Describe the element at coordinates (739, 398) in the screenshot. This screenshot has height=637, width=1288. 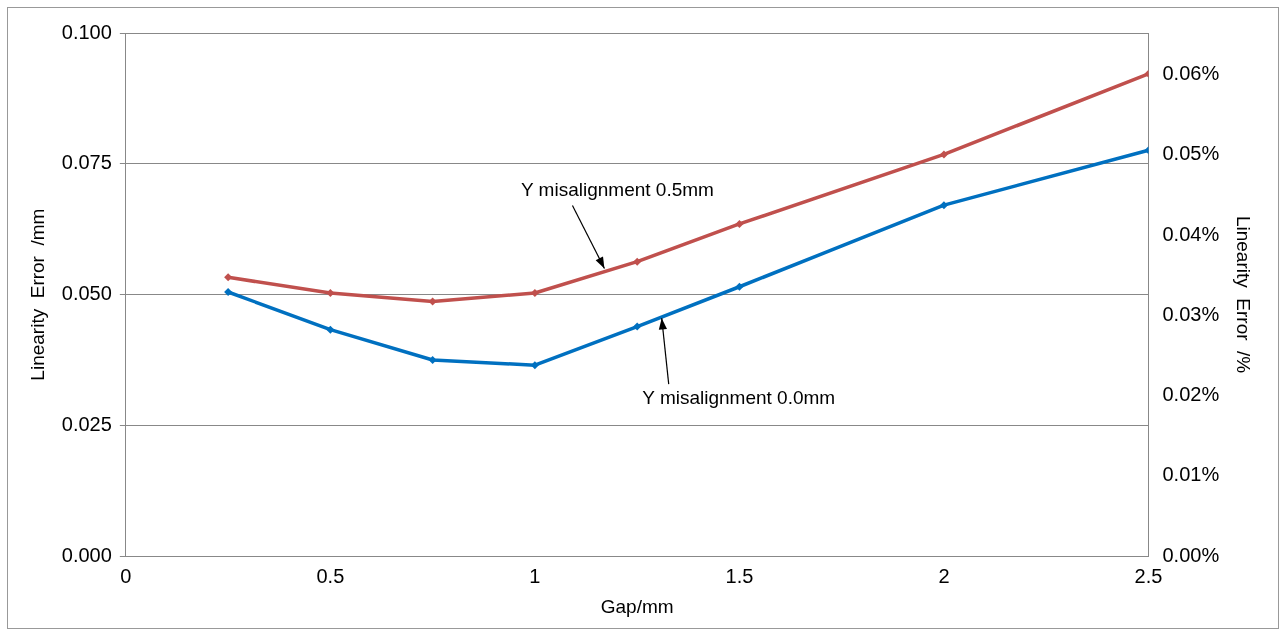
I see `annotation: Y misalignment 0.0mm` at that location.